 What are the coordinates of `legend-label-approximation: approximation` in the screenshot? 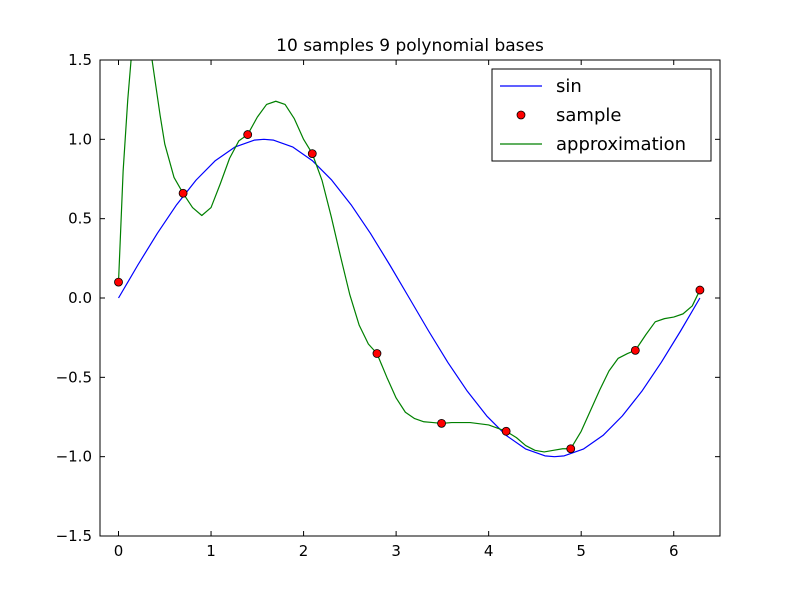 It's located at (621, 144).